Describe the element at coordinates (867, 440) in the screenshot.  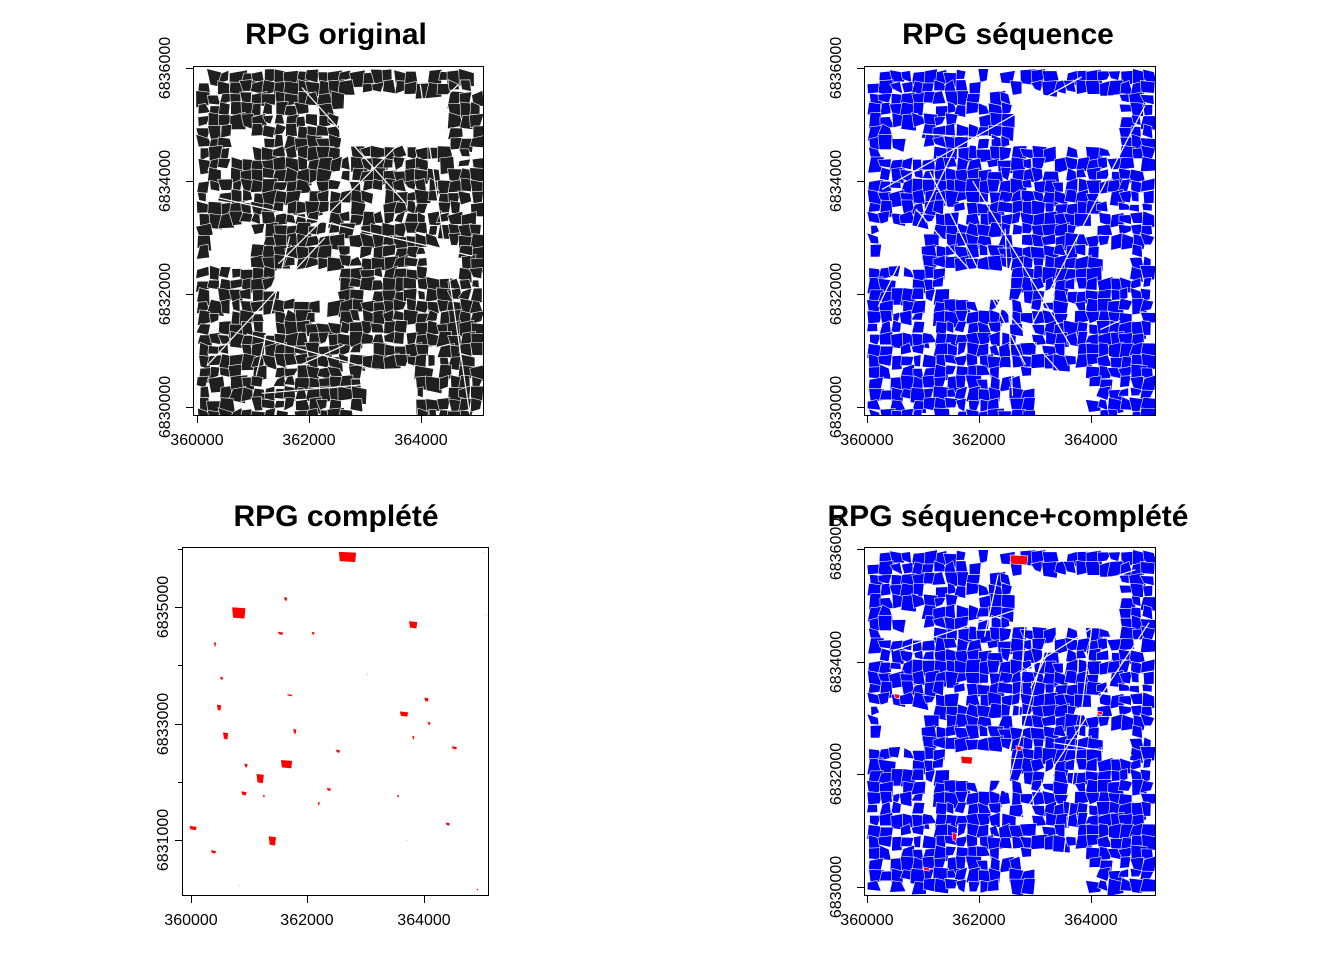
I see `x-tick-label: 360000` at that location.